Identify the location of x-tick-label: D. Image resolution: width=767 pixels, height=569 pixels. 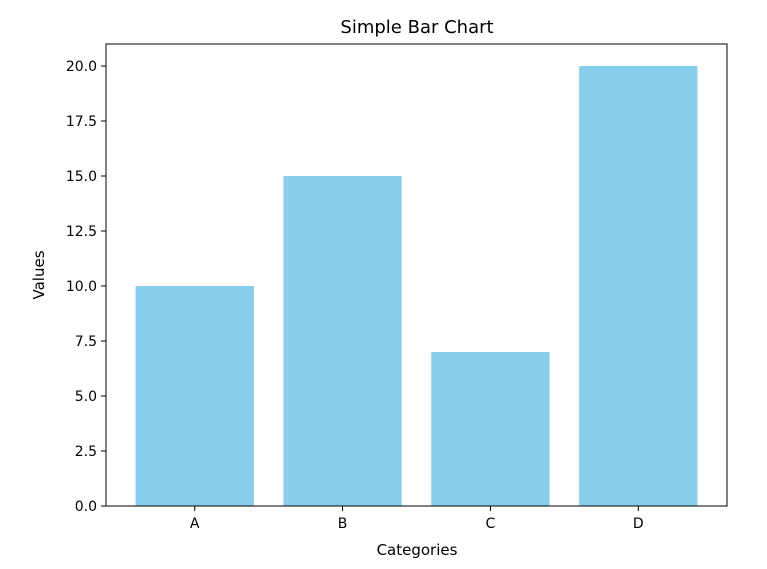
(638, 524).